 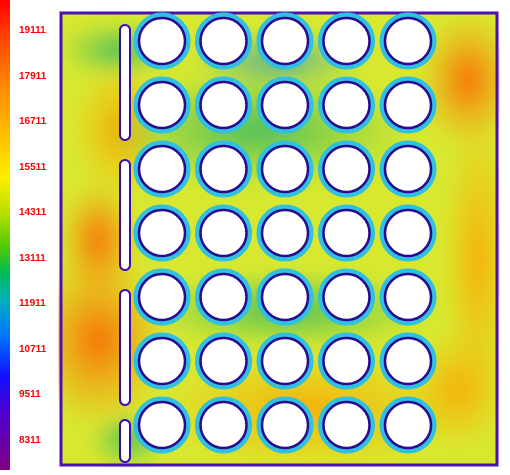 What do you see at coordinates (33, 76) in the screenshot?
I see `colorbar-tick-label: 17911` at bounding box center [33, 76].